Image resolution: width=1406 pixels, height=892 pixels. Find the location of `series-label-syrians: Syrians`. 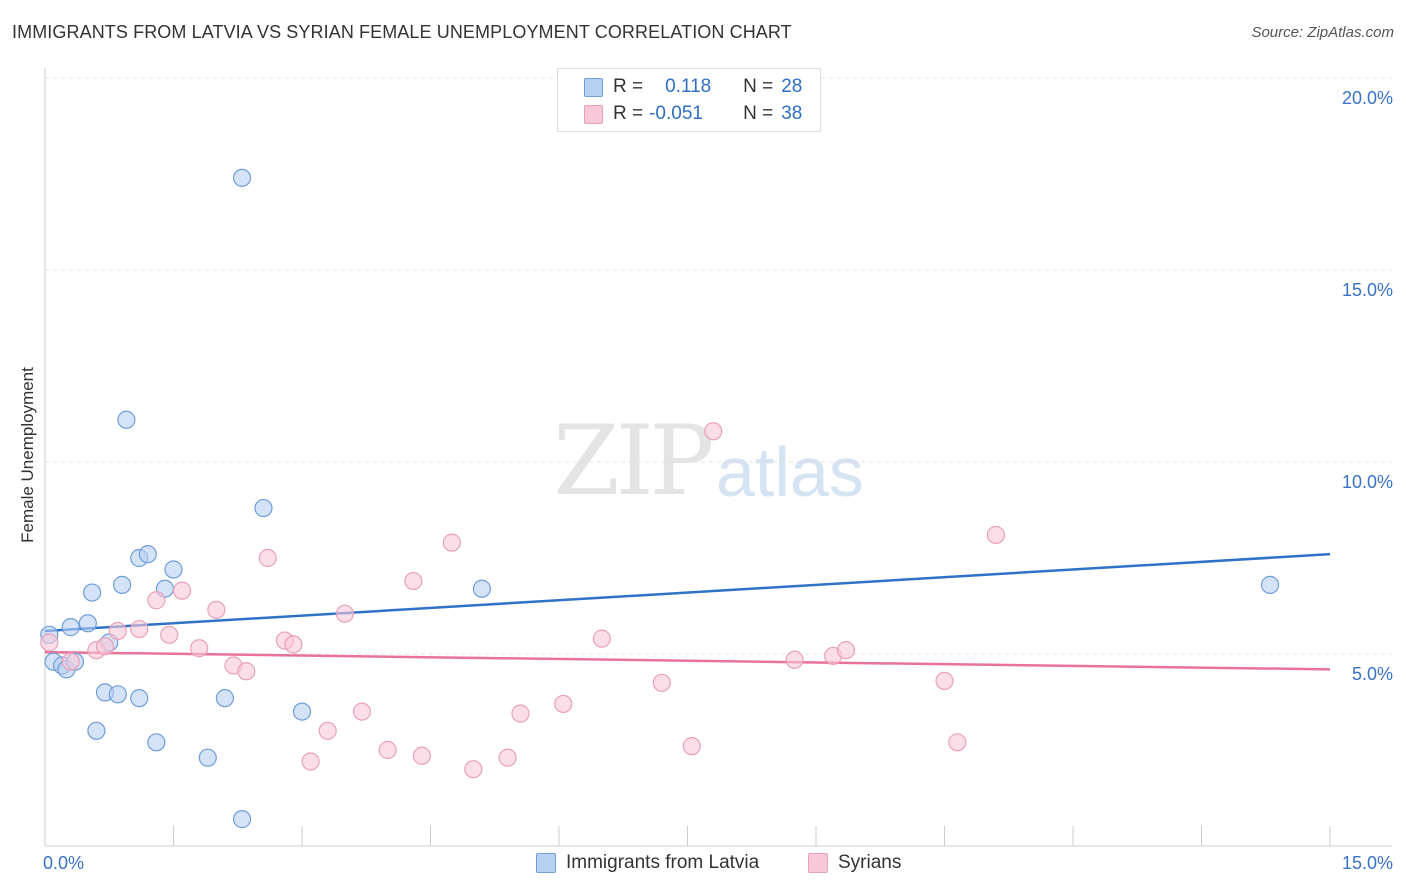

series-label-syrians: Syrians is located at coordinates (870, 862).